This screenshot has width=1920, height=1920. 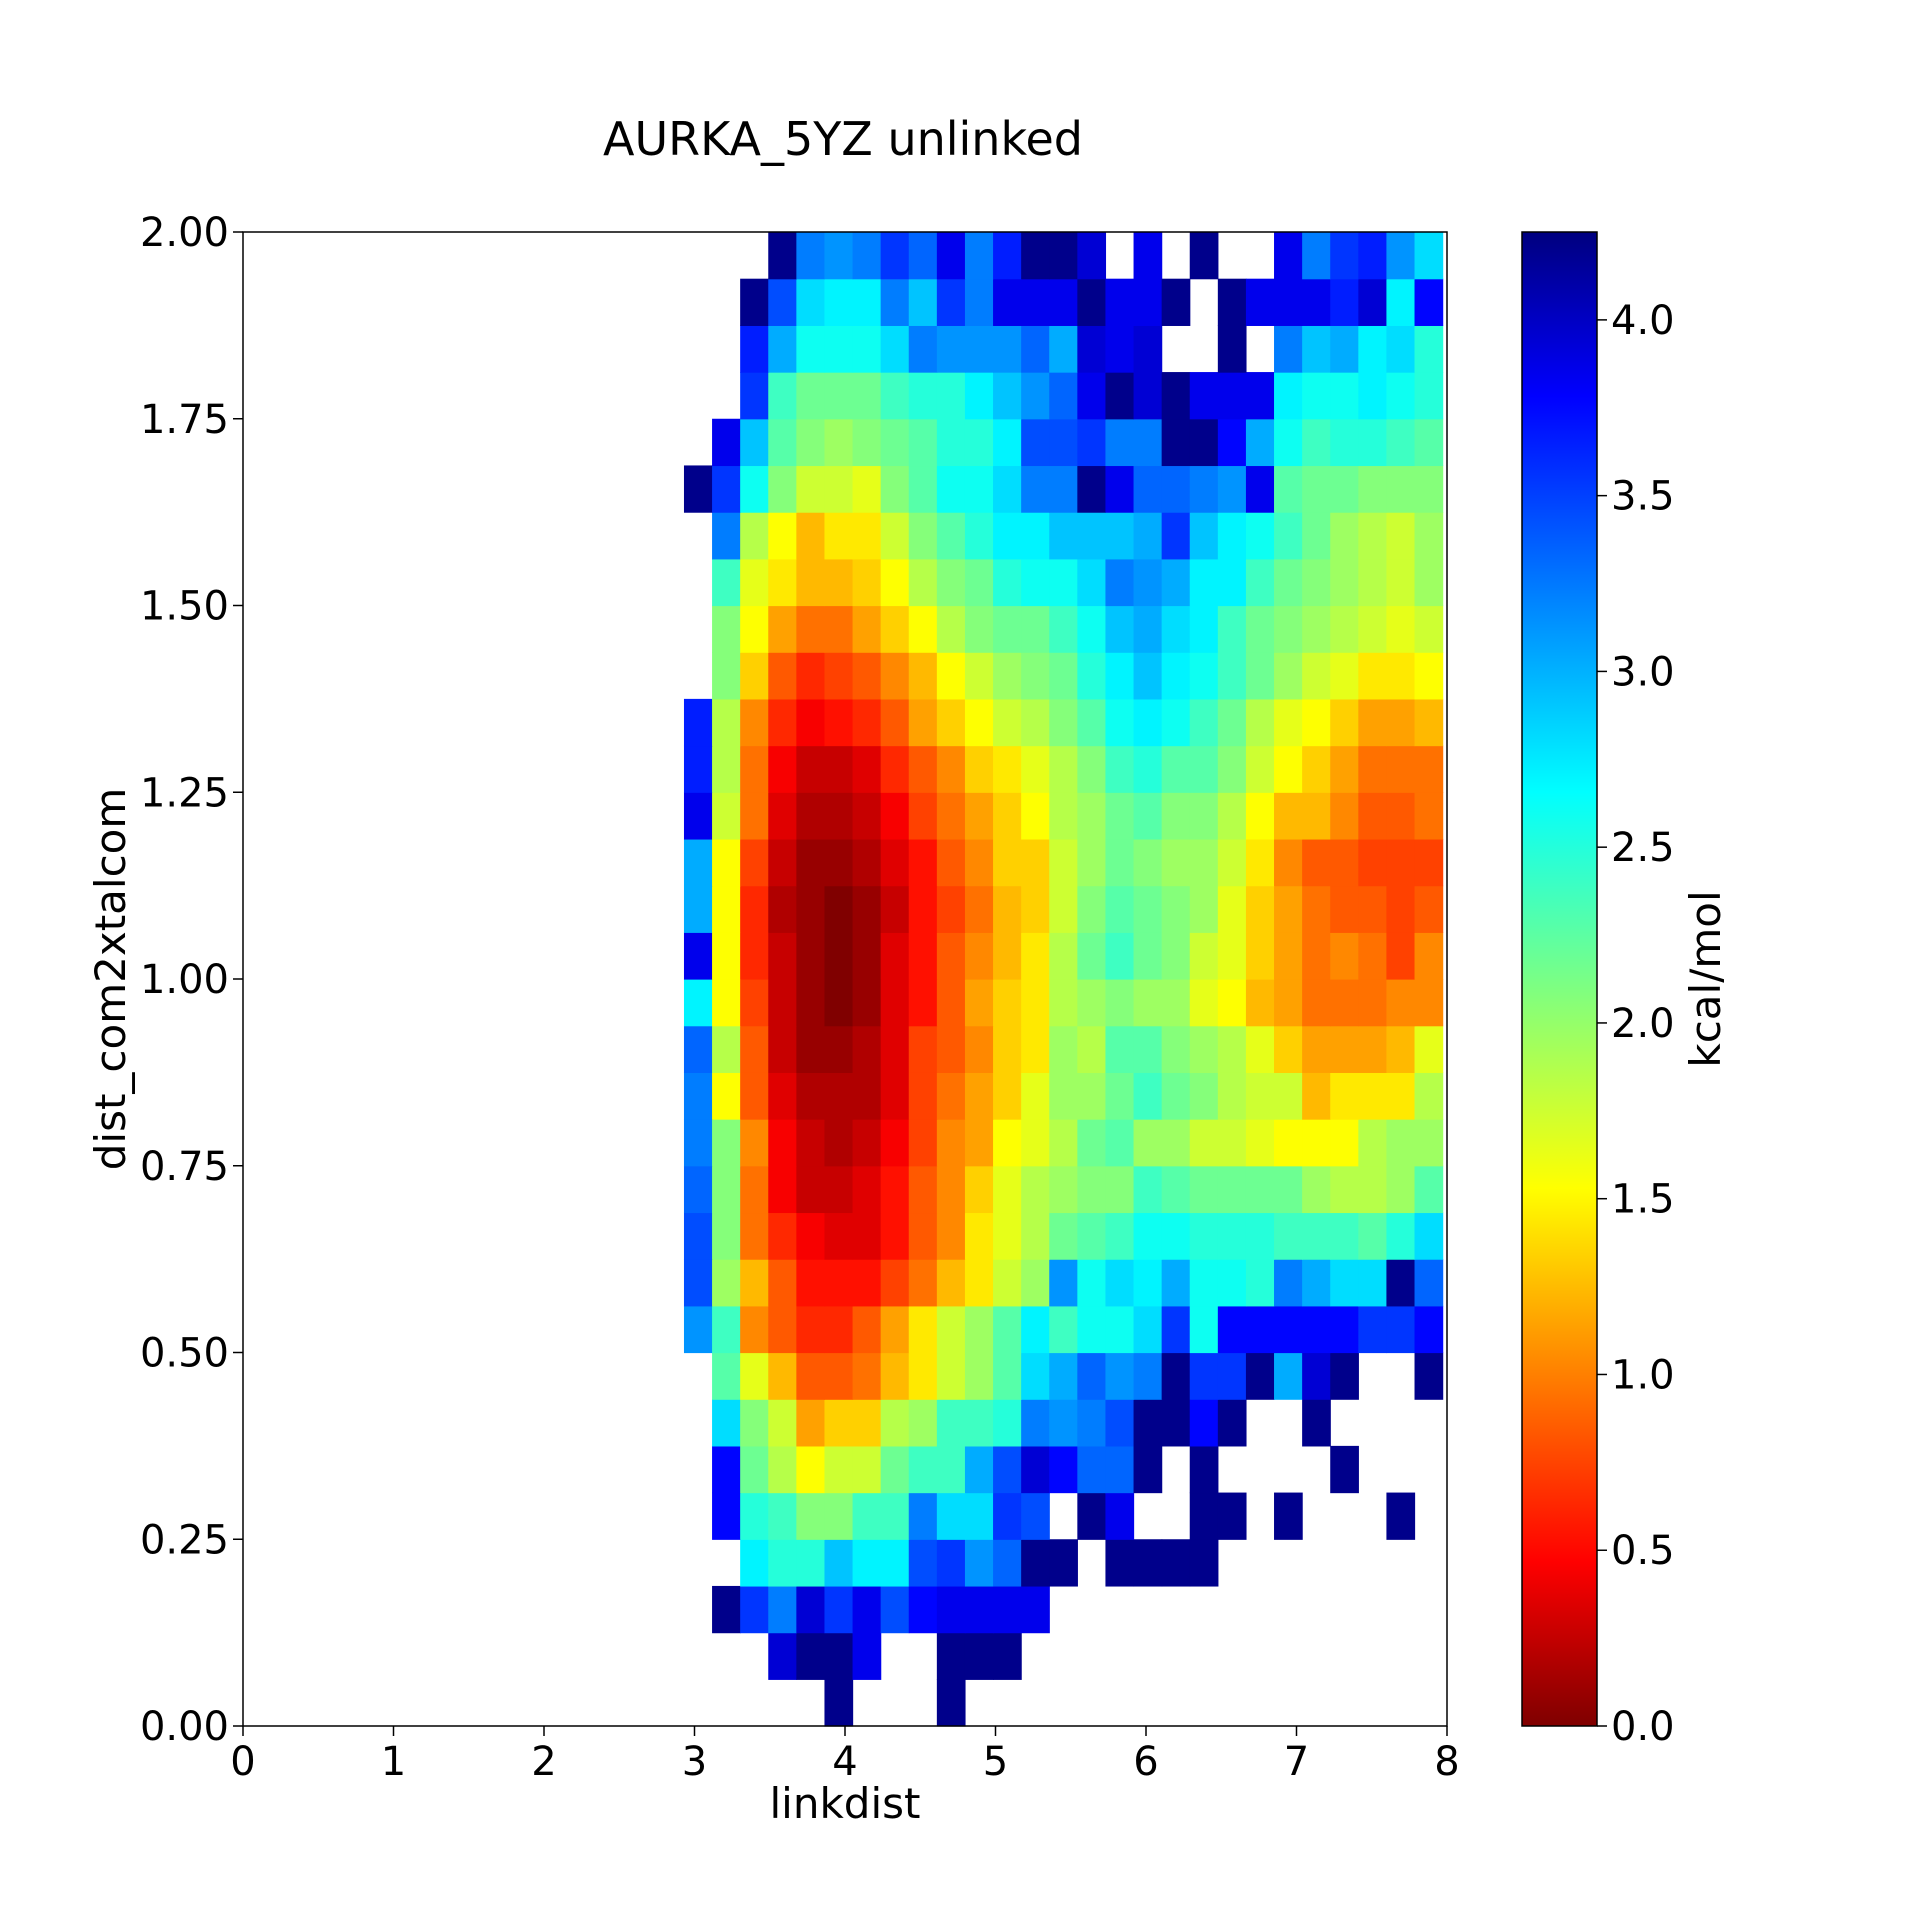 What do you see at coordinates (184, 1354) in the screenshot?
I see `y-tick-label: 0.50` at bounding box center [184, 1354].